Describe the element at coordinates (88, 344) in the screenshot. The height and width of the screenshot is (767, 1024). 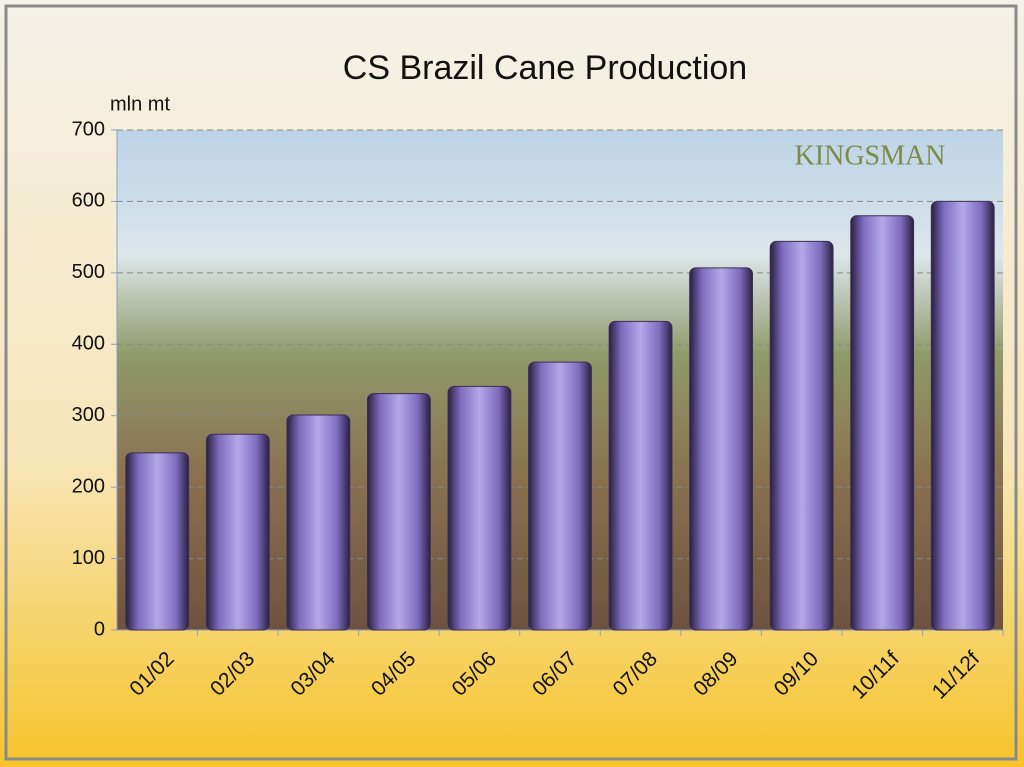
I see `y-tick-label: 400` at that location.